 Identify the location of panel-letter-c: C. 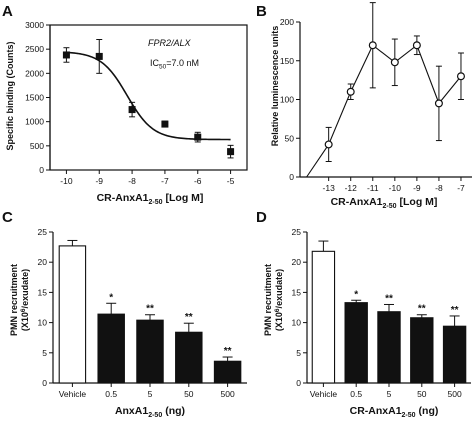
(7, 217).